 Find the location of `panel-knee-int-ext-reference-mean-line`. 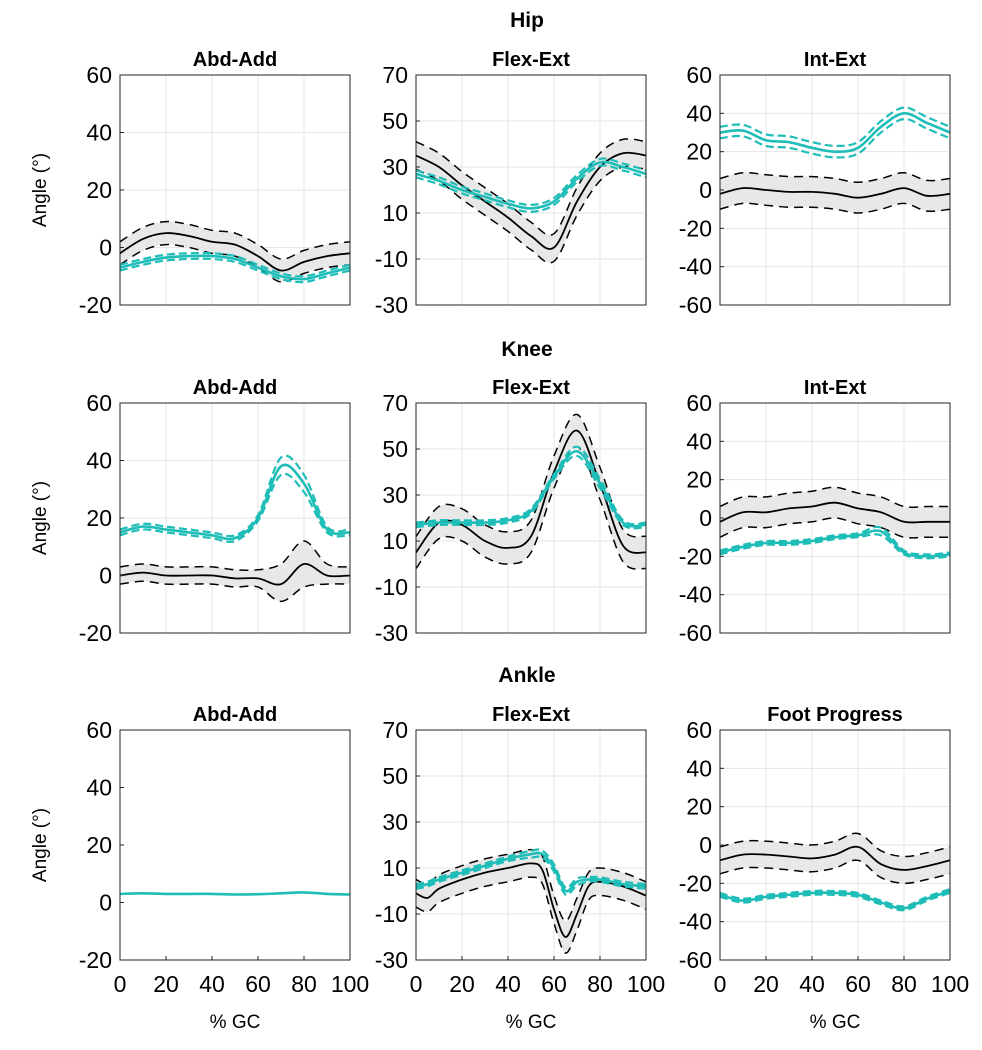

panel-knee-int-ext-reference-mean-line is located at coordinates (834, 512).